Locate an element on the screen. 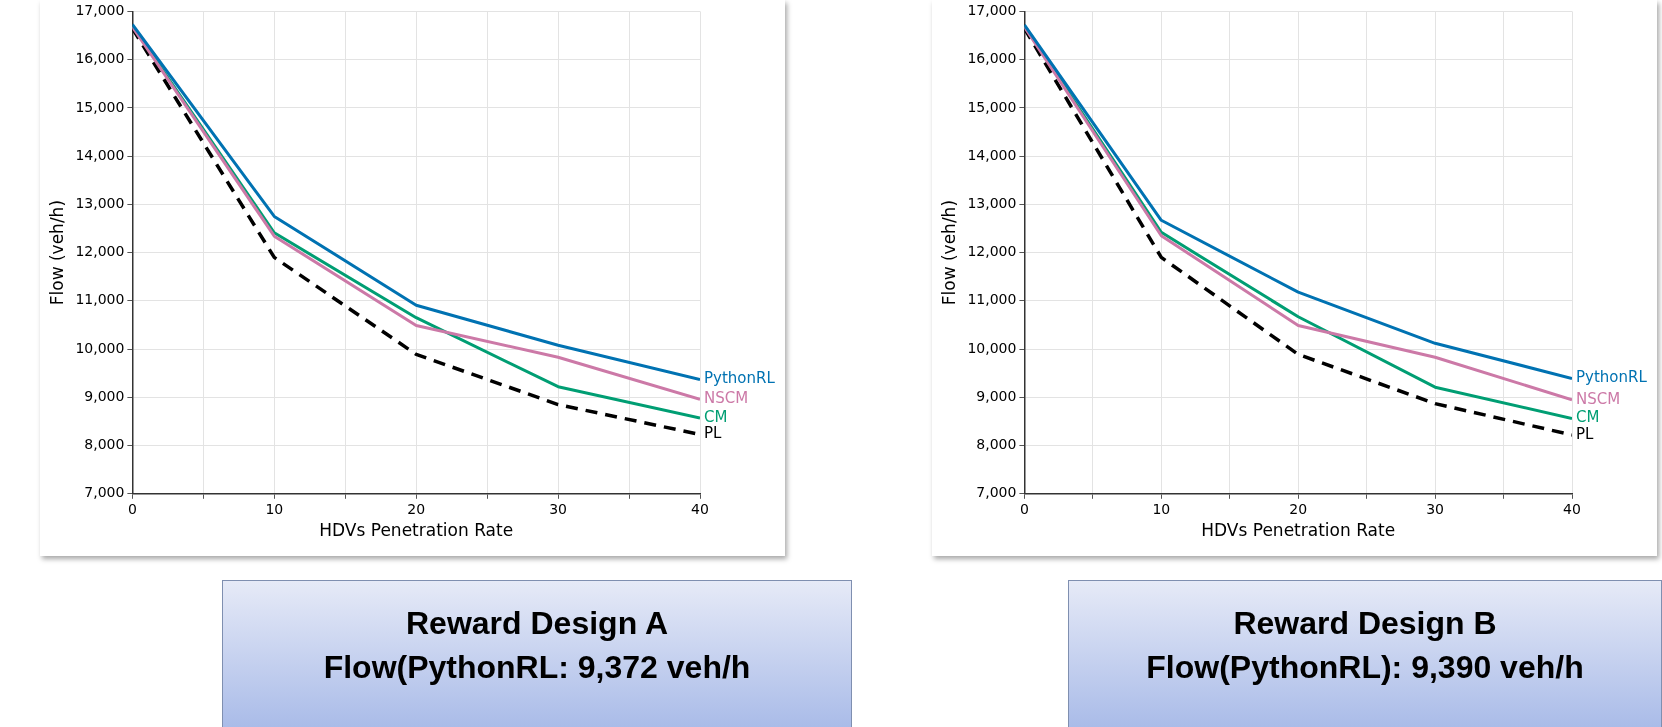 The image size is (1662, 727). text: Flow(PythonRL: 9,372 veh/h is located at coordinates (537, 667).